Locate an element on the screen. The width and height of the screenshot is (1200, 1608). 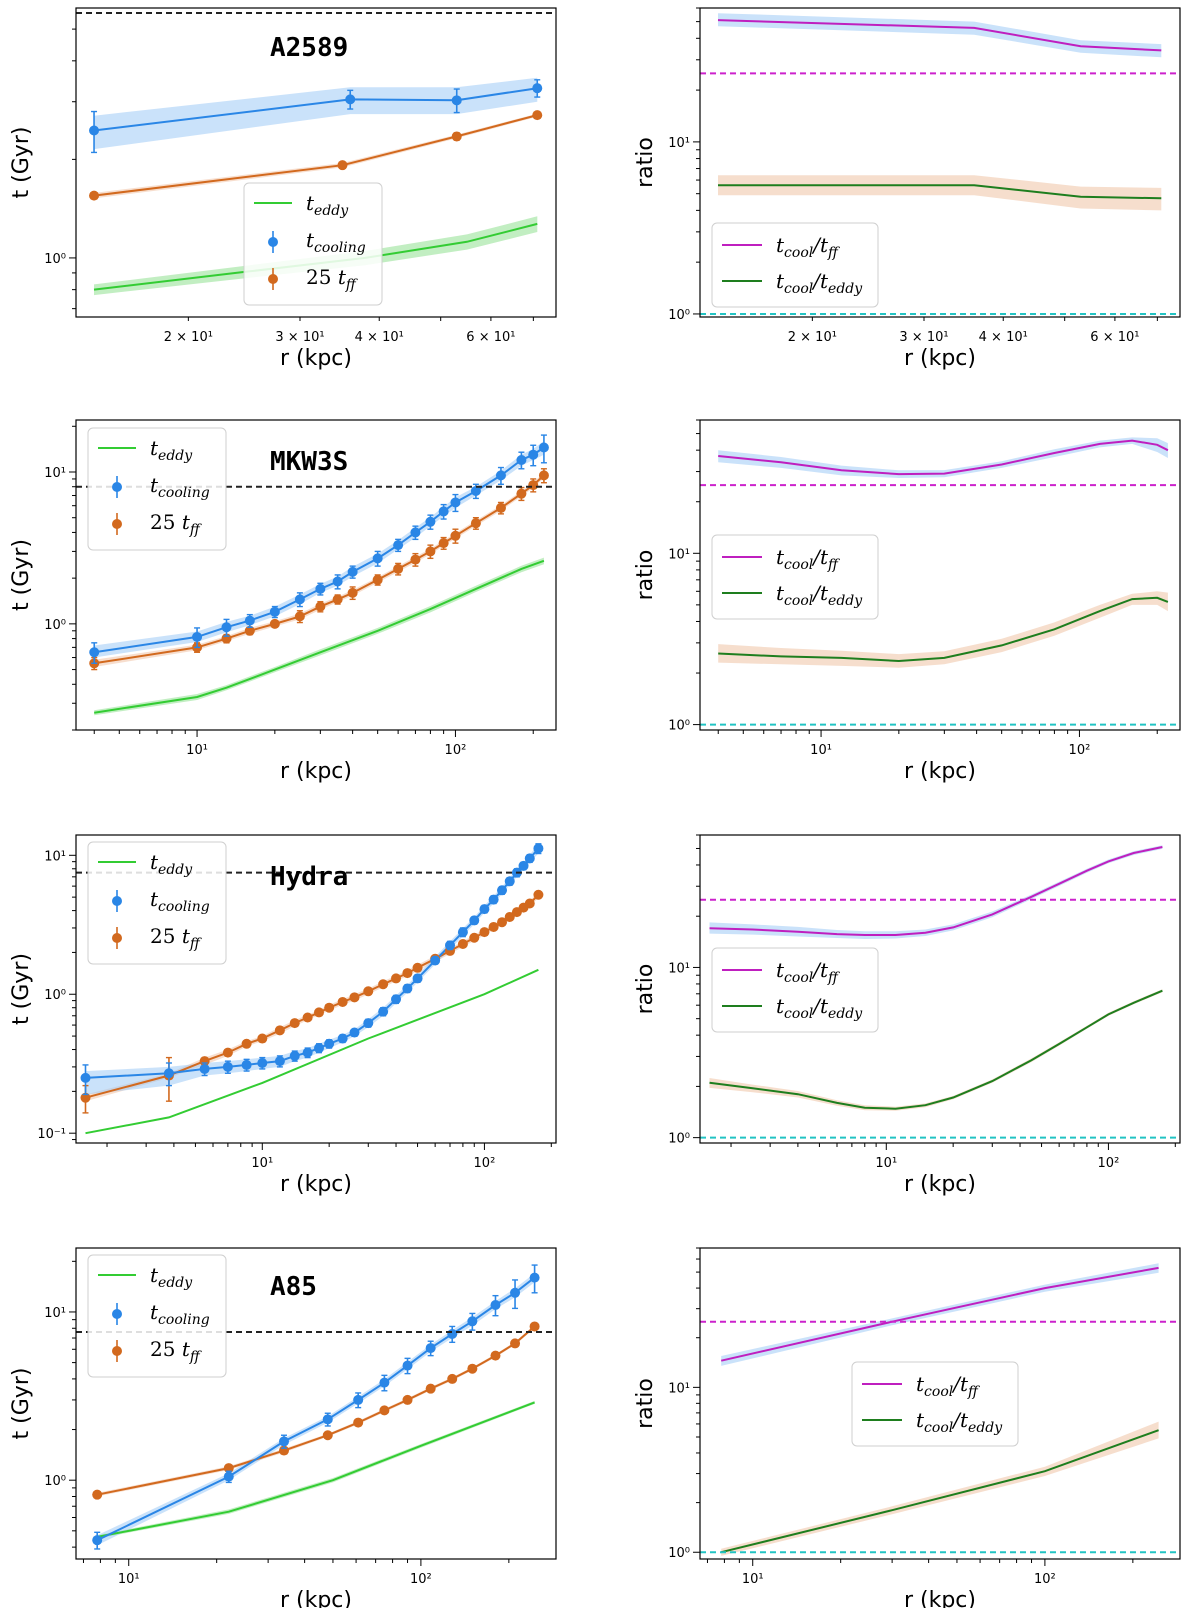
x-tick-label: 4 × 10¹ is located at coordinates (1003, 337).